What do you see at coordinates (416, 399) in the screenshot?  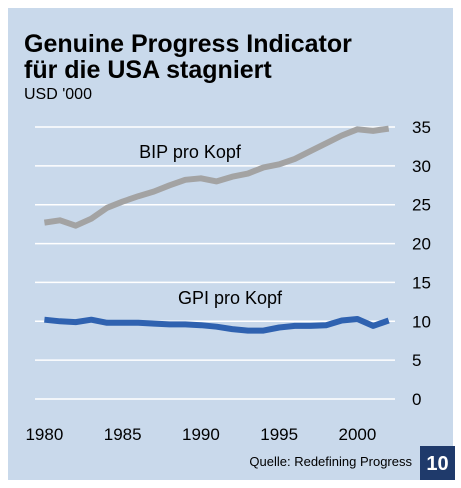 I see `y-tick-label: 0` at bounding box center [416, 399].